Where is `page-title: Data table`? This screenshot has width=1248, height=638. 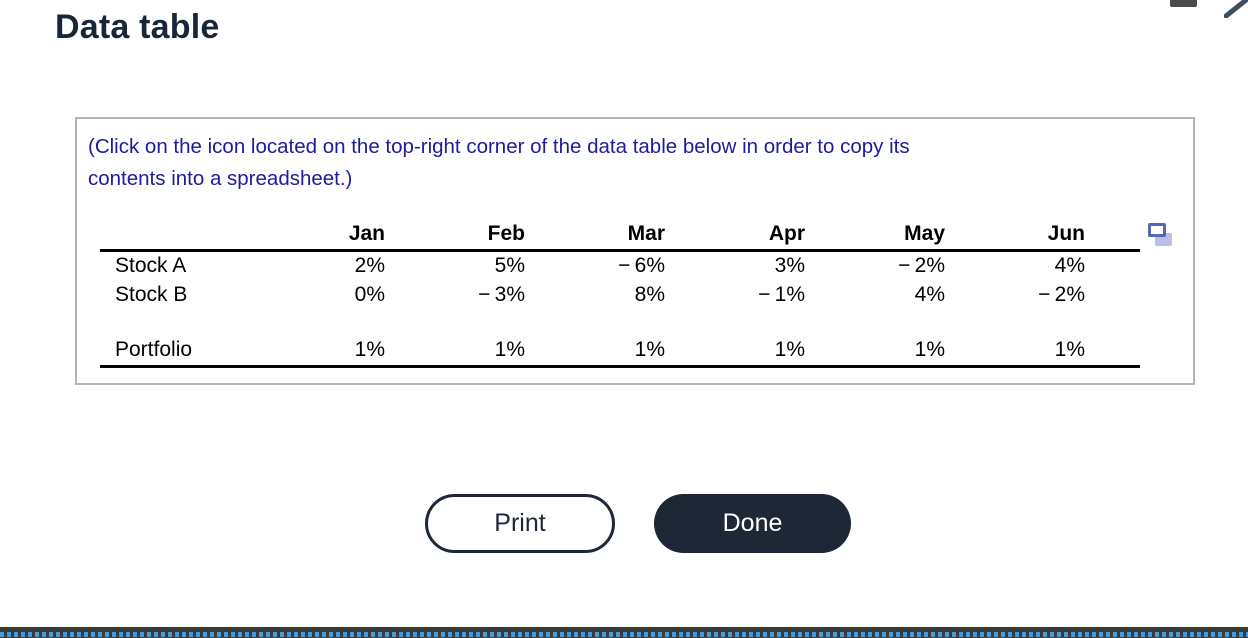
page-title: Data table is located at coordinates (137, 27).